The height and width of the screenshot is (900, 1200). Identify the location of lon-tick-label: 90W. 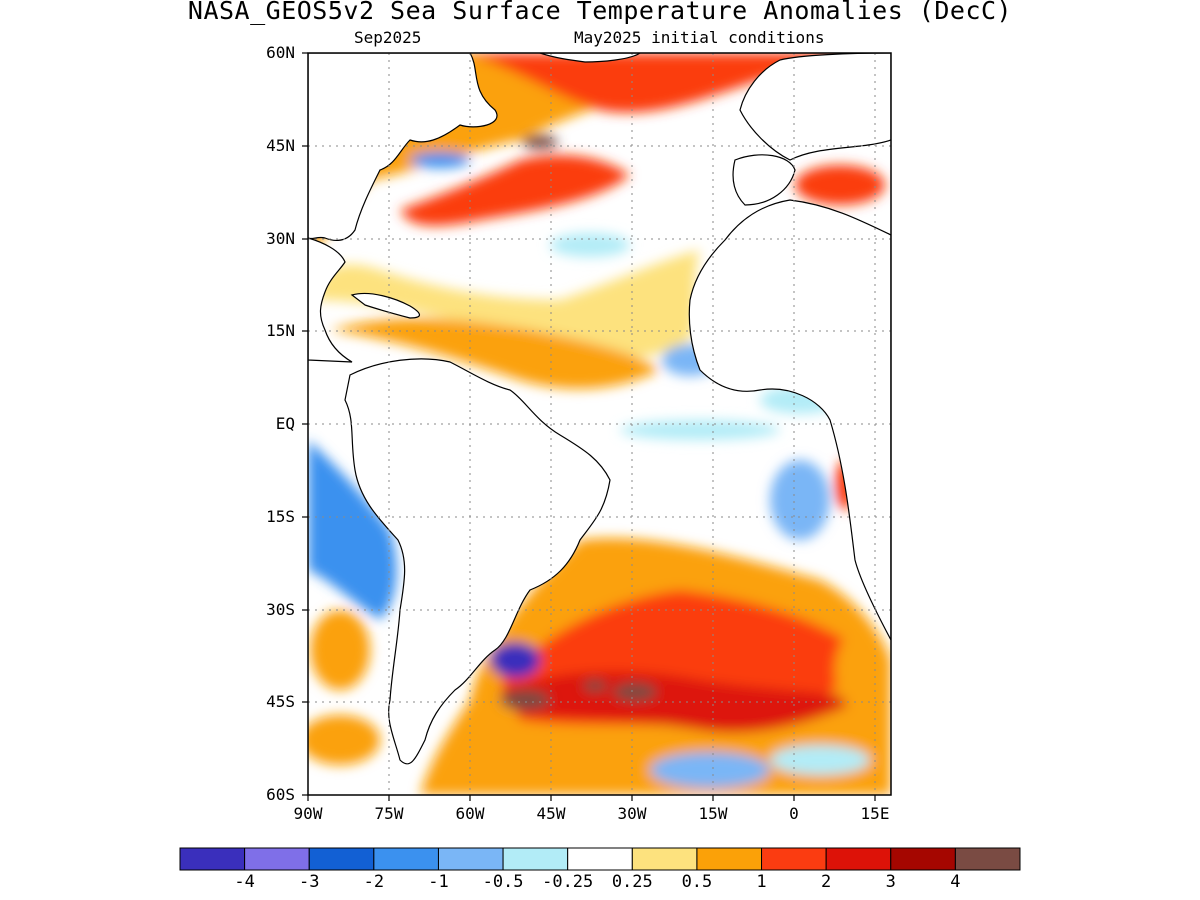
(308, 813).